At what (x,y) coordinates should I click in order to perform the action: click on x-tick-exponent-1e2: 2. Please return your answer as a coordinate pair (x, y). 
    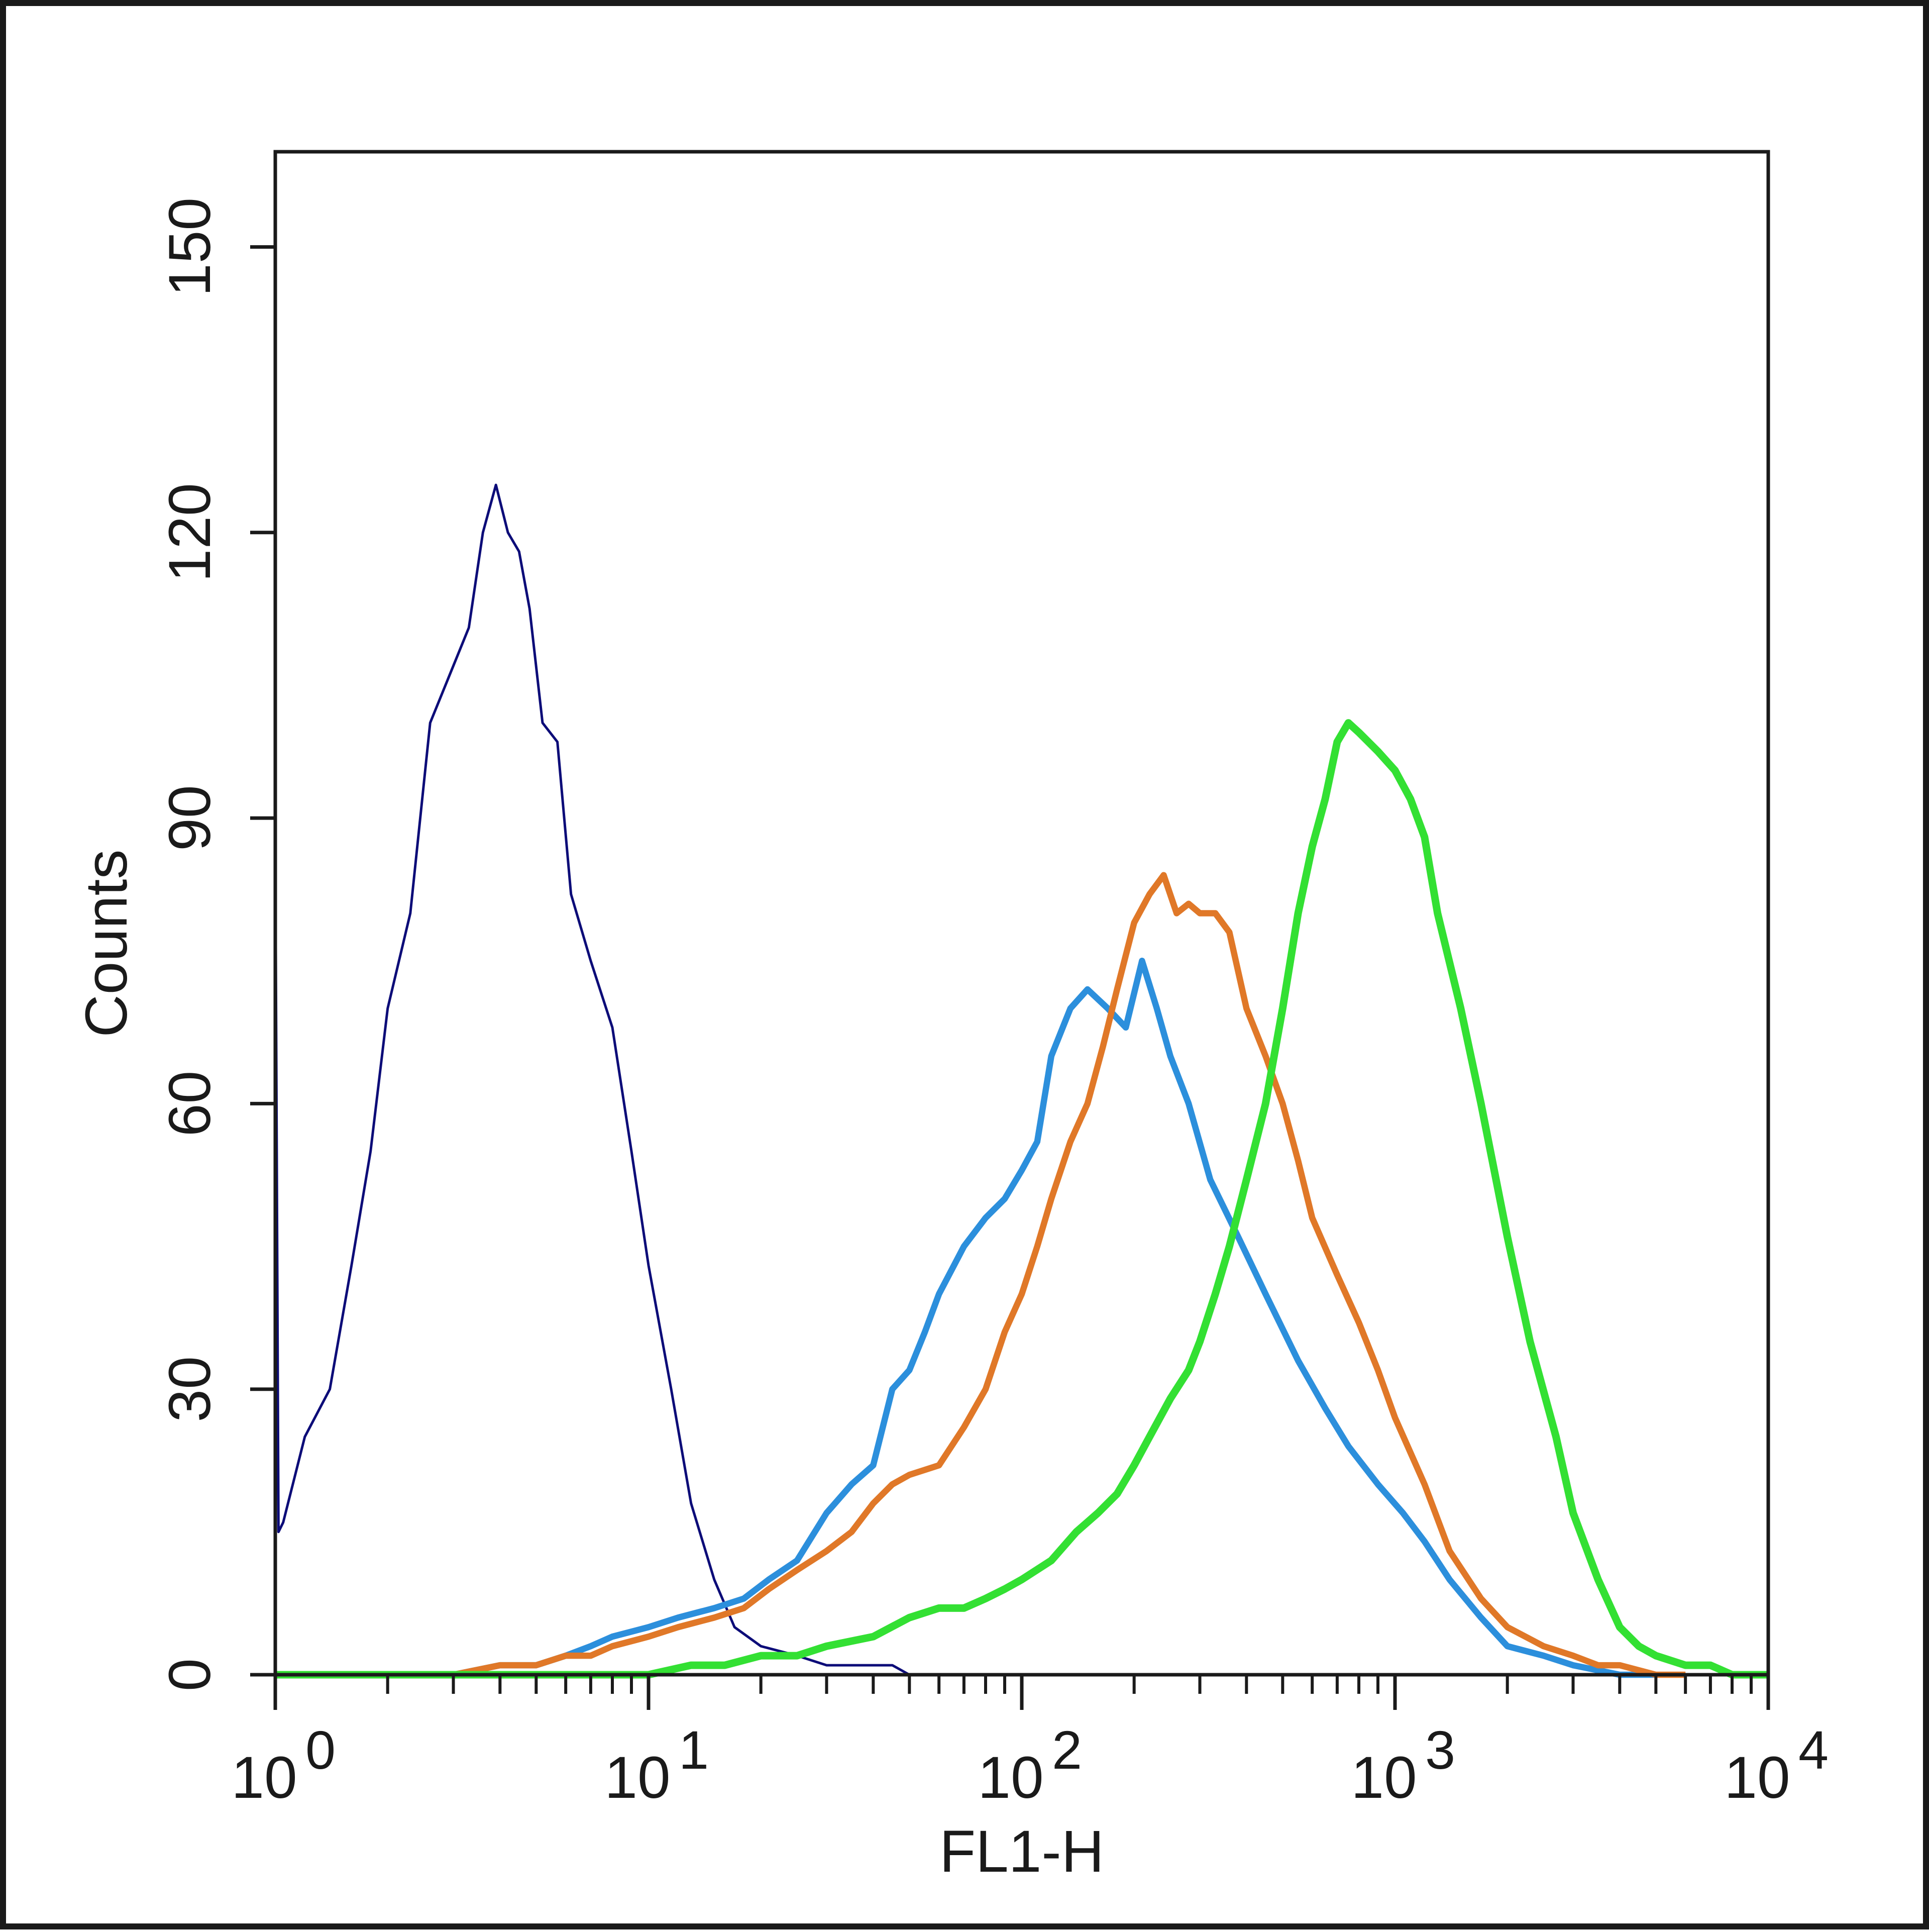
    Looking at the image, I should click on (1067, 1749).